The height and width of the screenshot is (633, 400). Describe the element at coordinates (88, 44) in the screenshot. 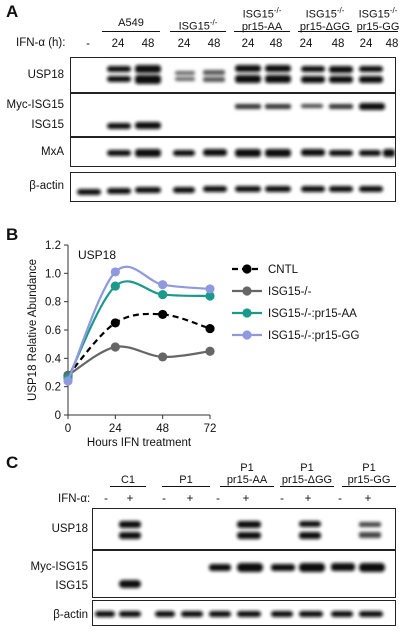

I see `panel-a-lane-1: -` at that location.